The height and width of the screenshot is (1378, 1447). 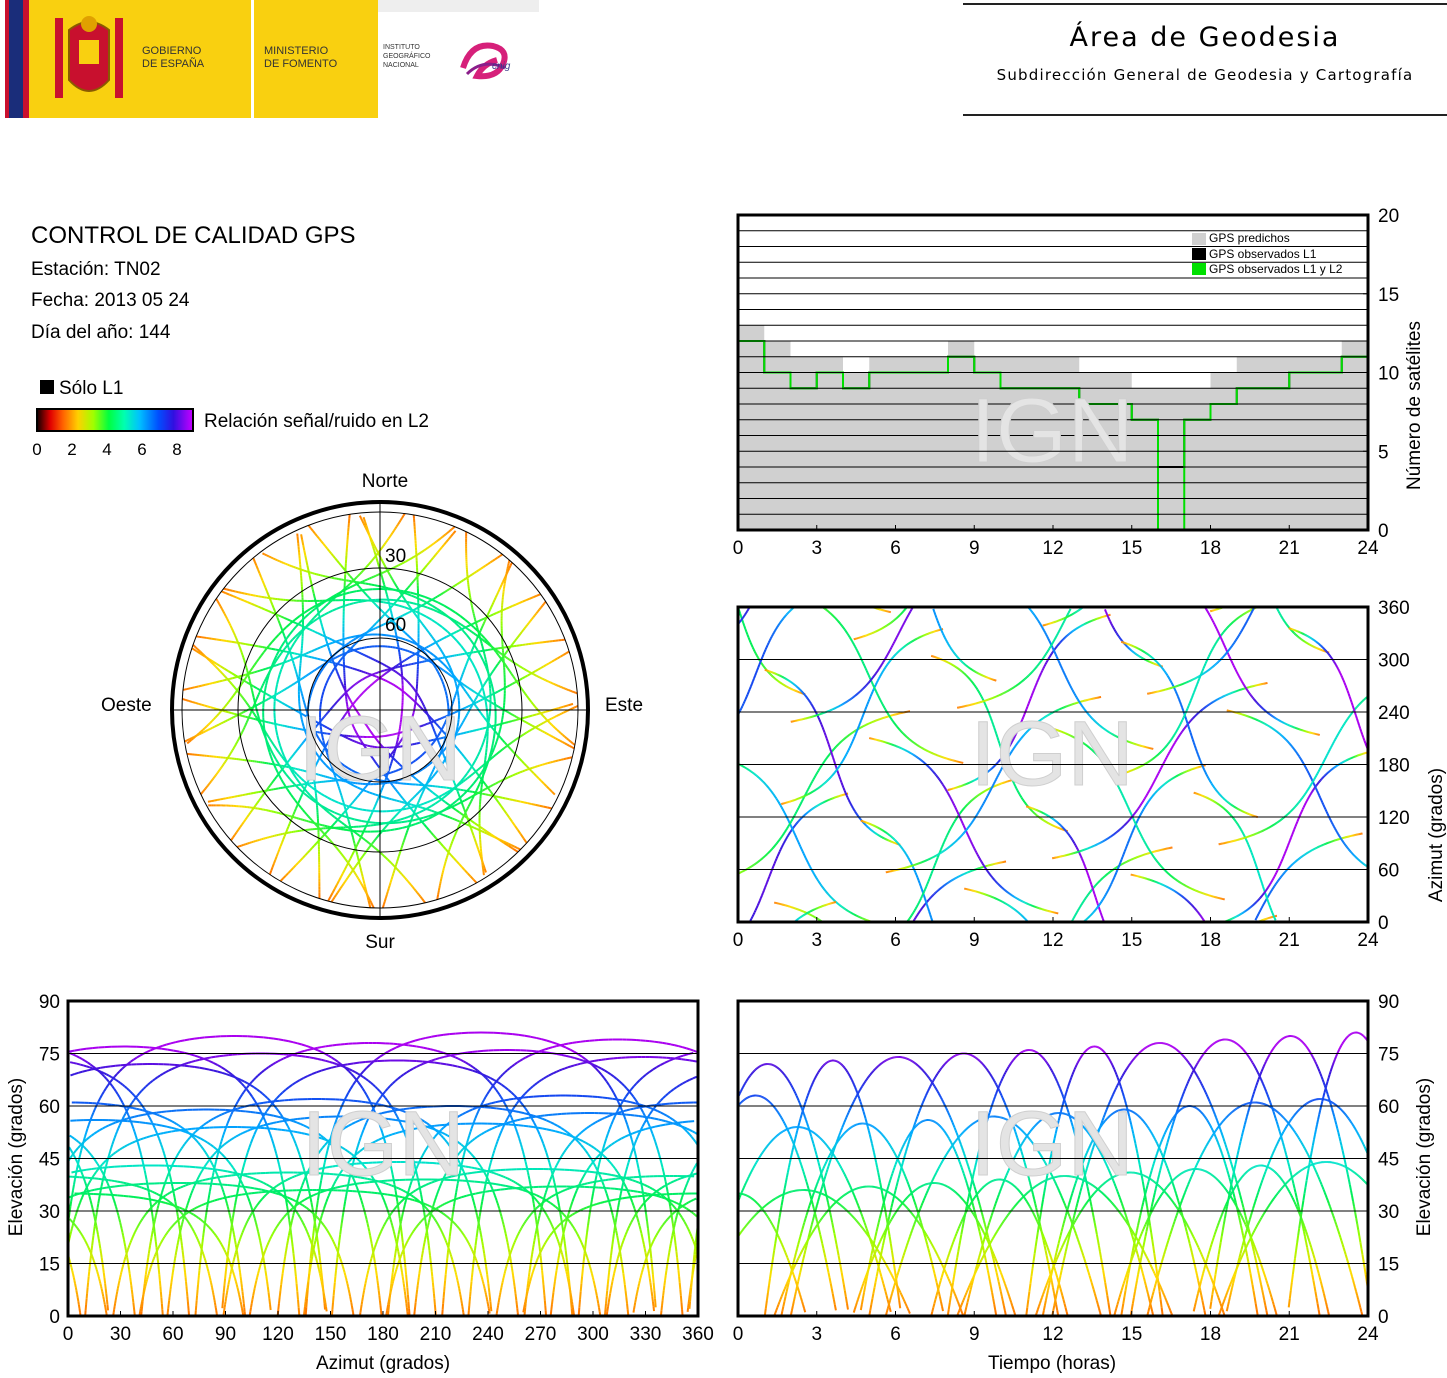 I want to click on area-title: Área de Geodesia, so click(x=1205, y=37).